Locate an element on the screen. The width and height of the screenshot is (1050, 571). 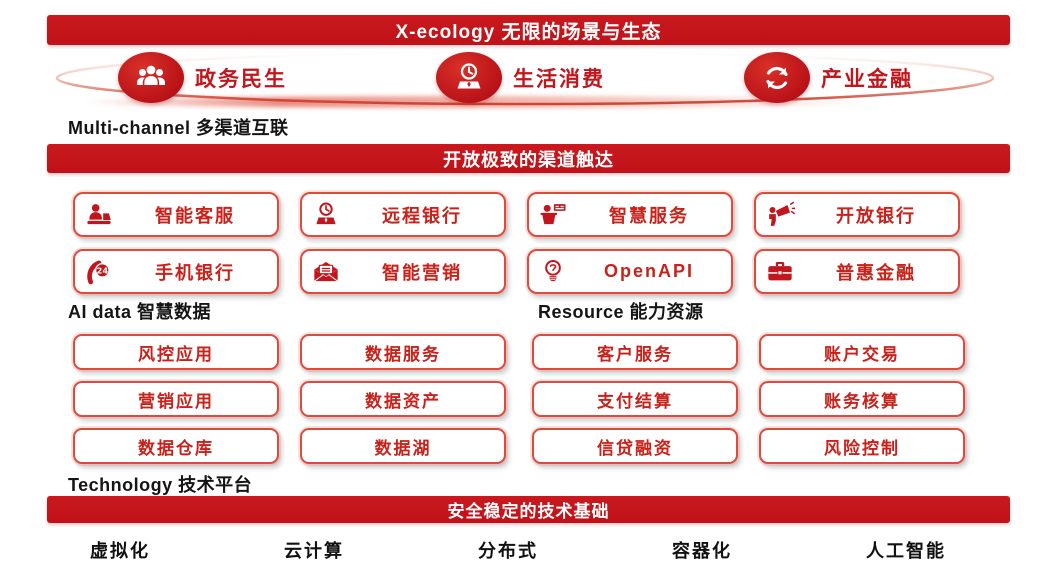
remote-bank-icon is located at coordinates (326, 215).